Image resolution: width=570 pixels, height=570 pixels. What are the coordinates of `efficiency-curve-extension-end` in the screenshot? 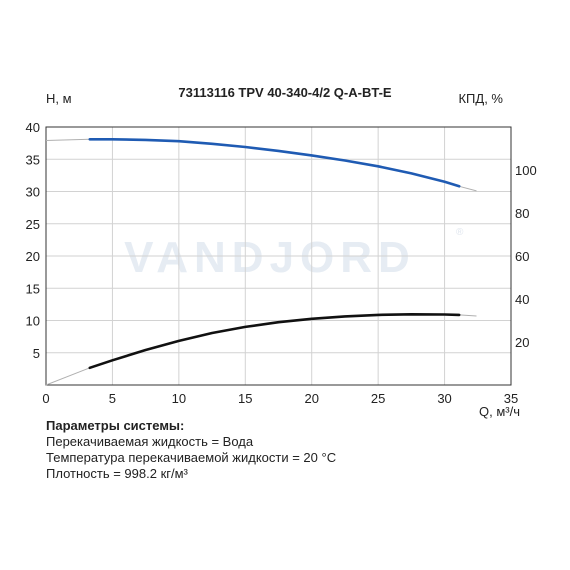 It's located at (468, 315).